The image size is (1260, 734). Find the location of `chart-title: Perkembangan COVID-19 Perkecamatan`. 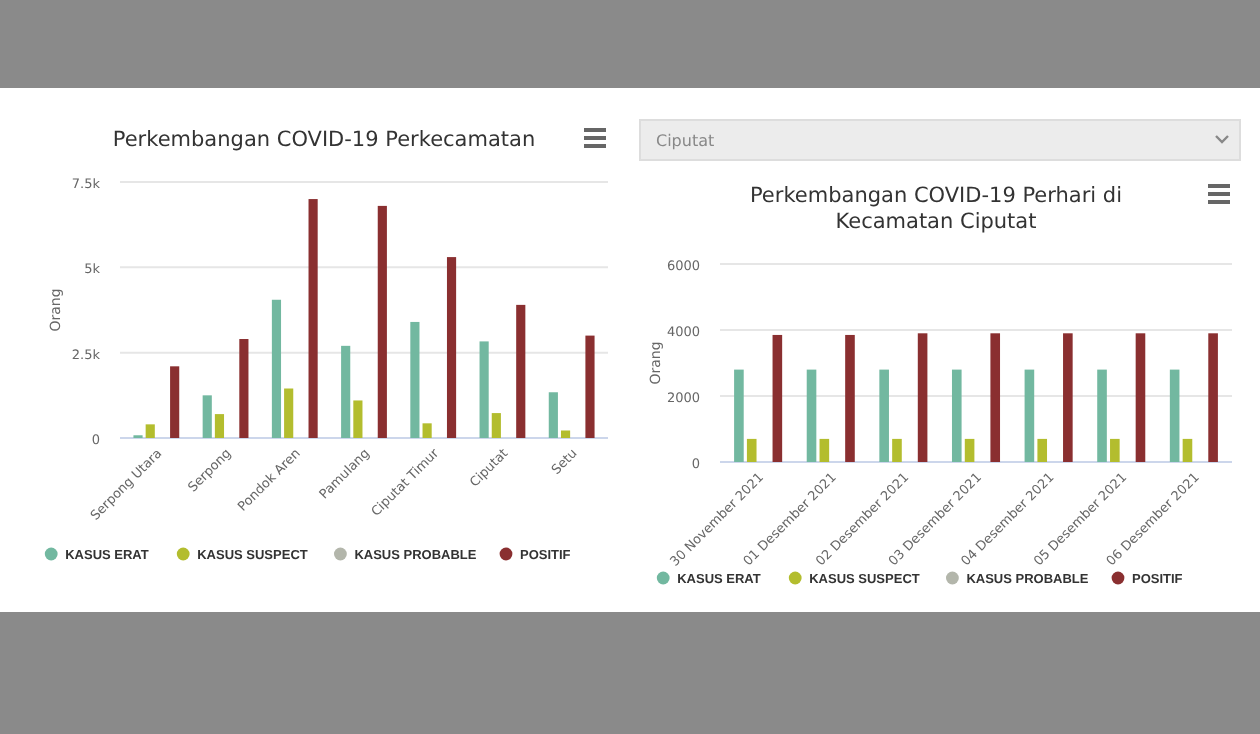

chart-title: Perkembangan COVID-19 Perkecamatan is located at coordinates (324, 140).